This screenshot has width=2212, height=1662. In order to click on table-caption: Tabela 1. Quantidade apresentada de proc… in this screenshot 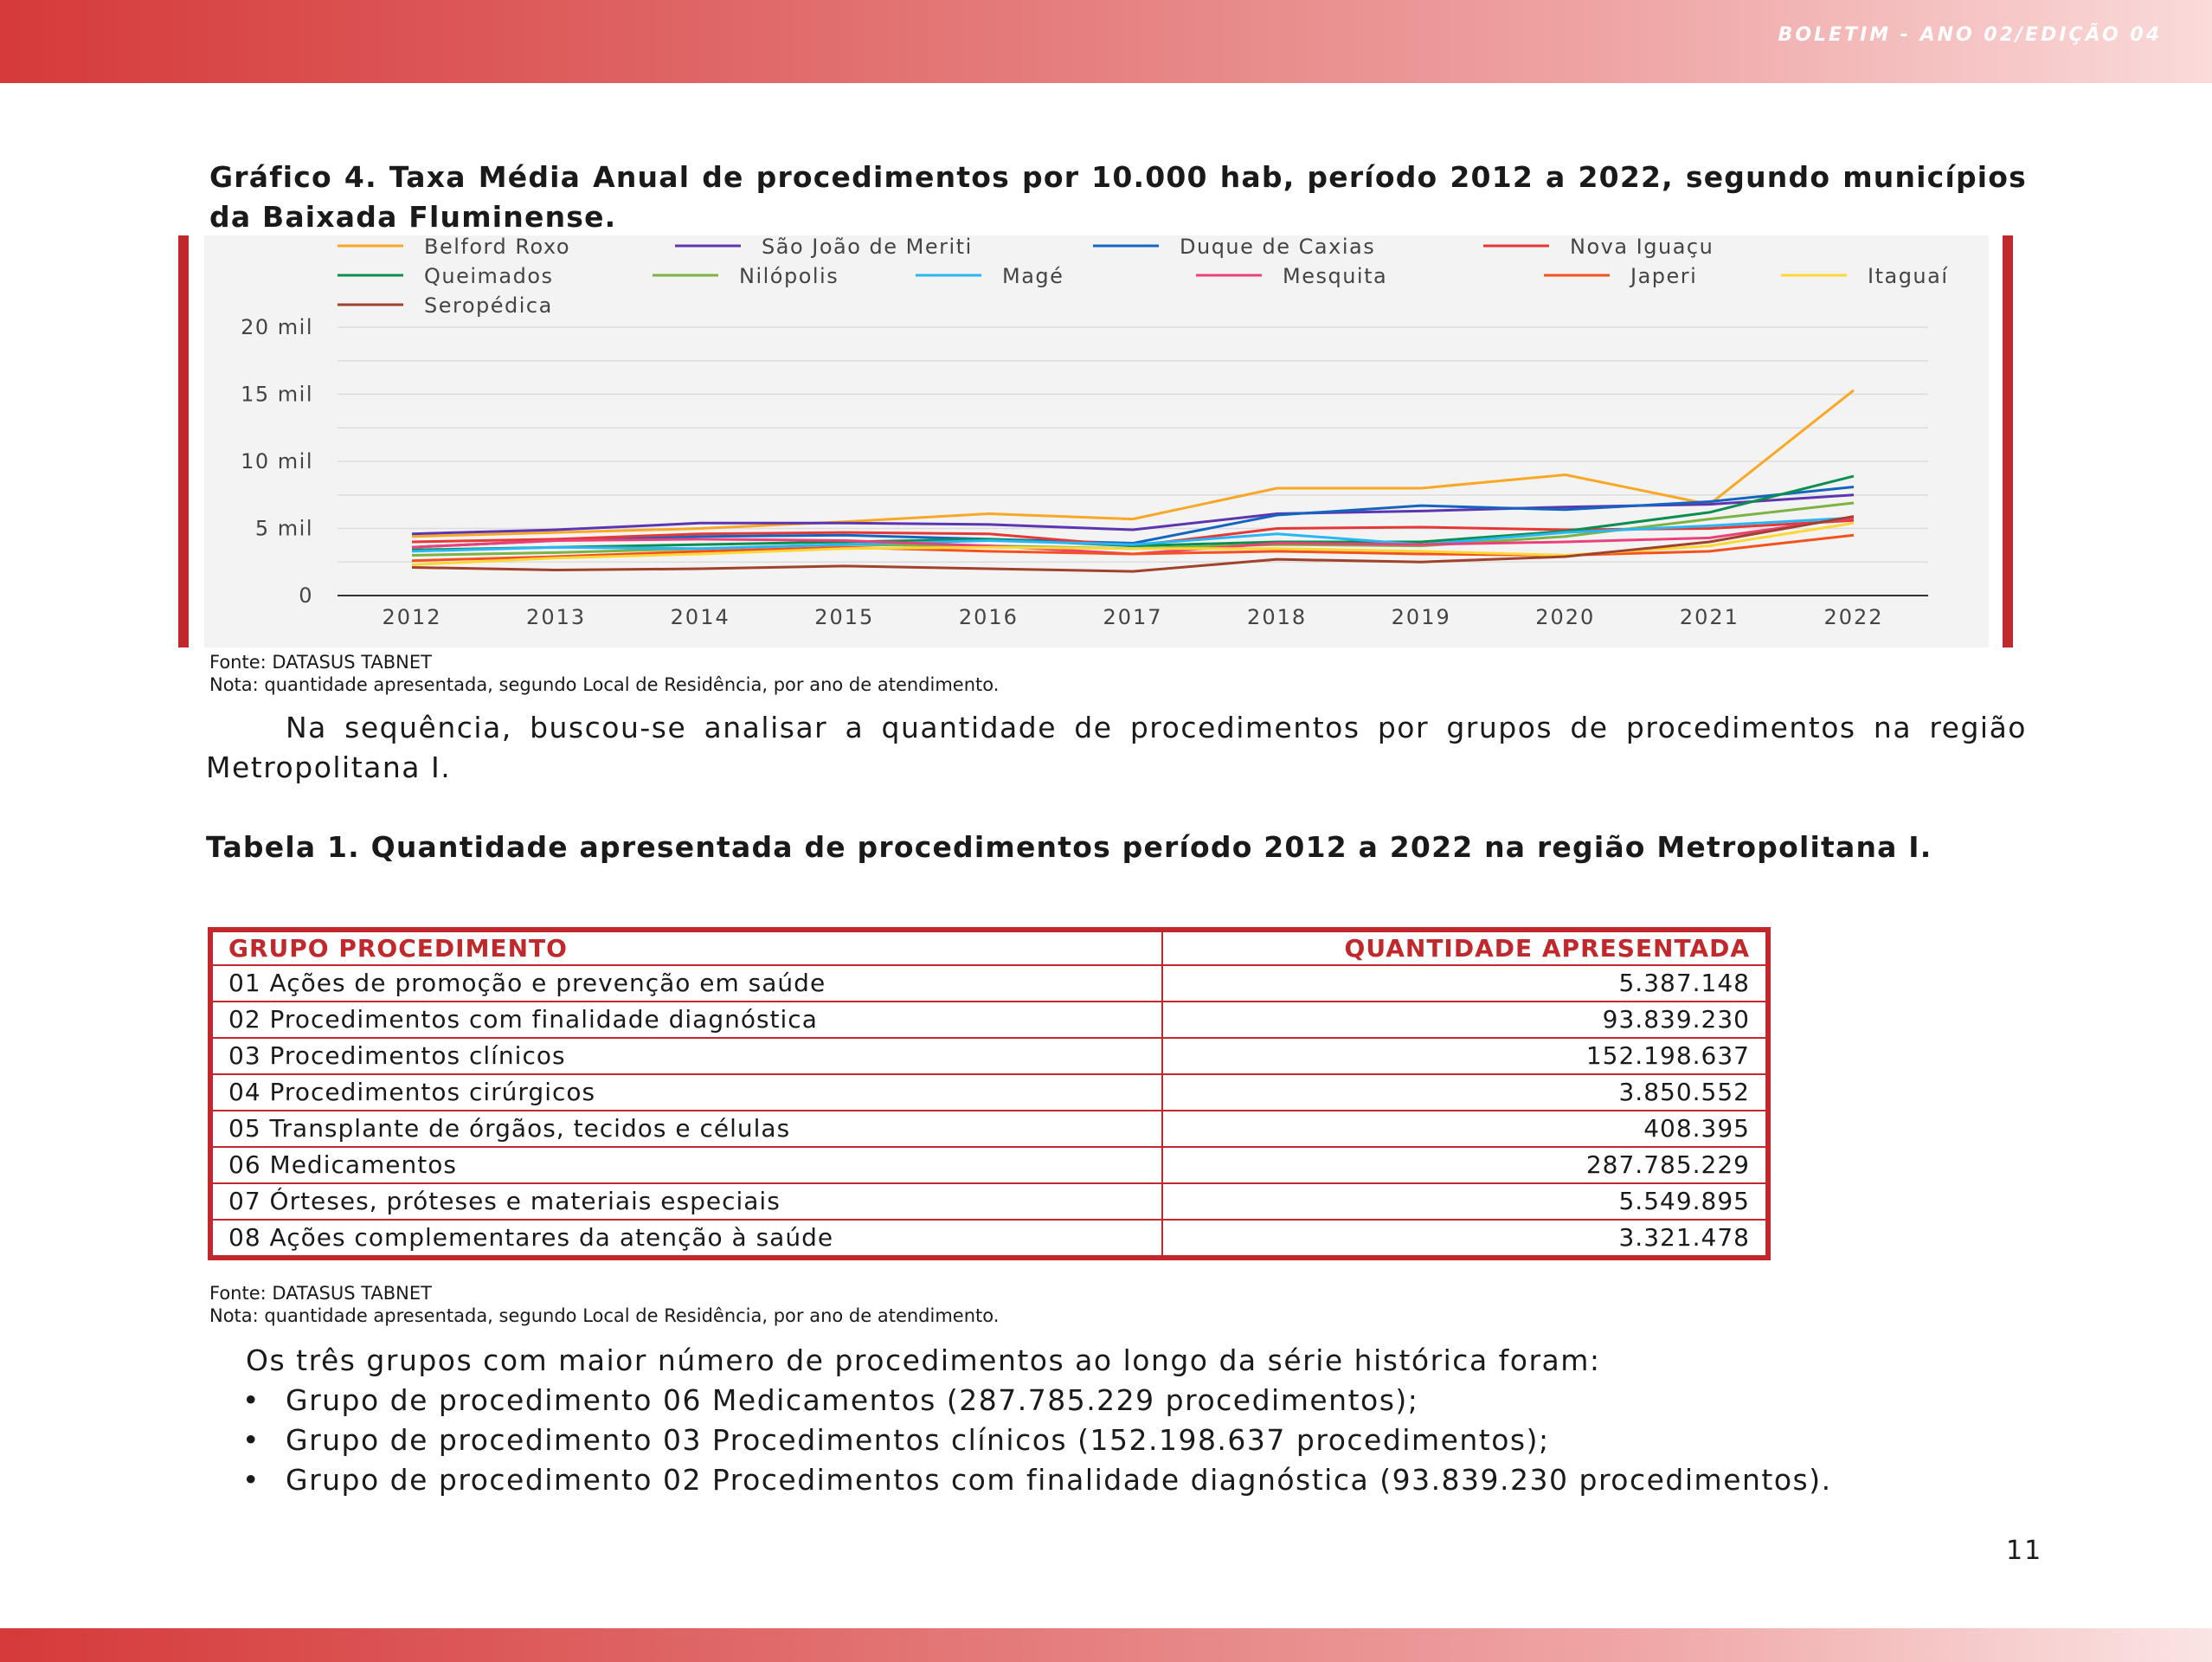, I will do `click(1069, 847)`.